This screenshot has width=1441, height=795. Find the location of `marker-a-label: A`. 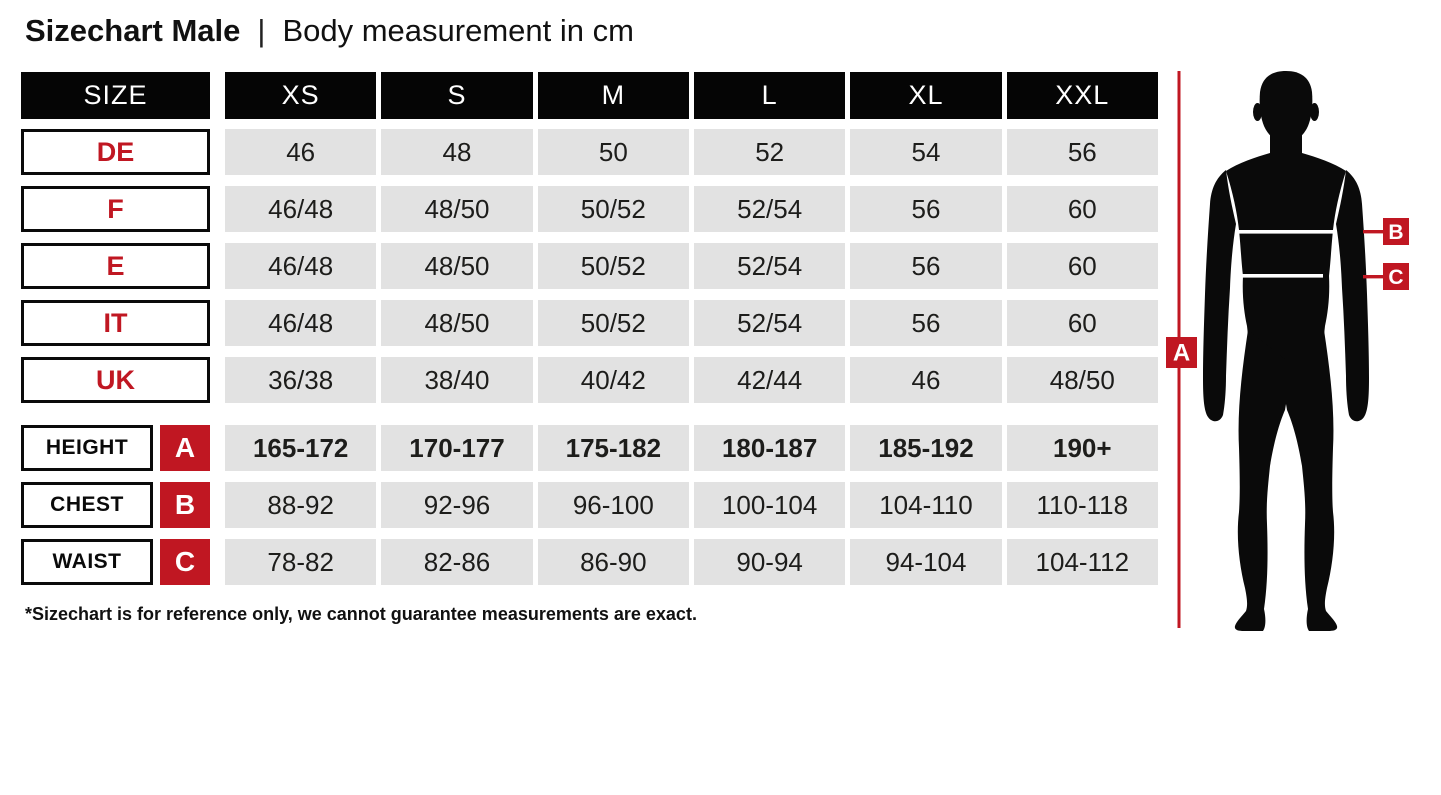

marker-a-label: A is located at coordinates (1181, 353).